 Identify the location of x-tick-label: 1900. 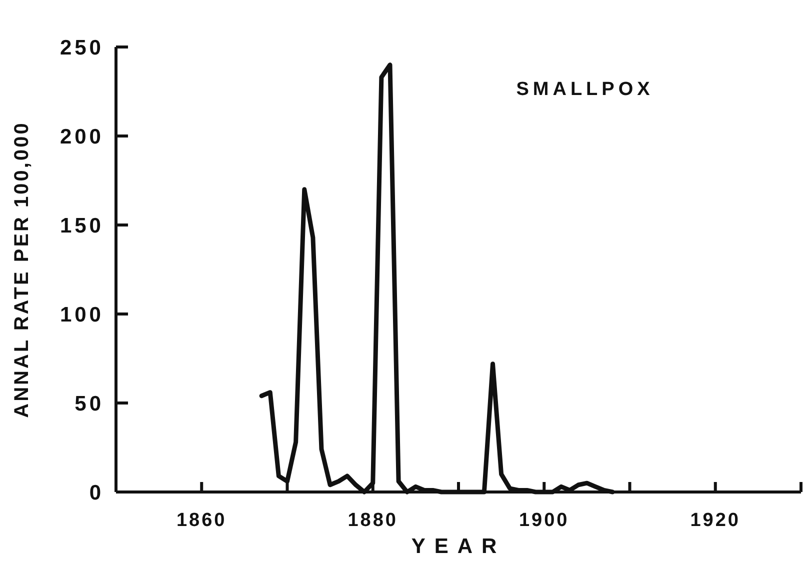
(544, 520).